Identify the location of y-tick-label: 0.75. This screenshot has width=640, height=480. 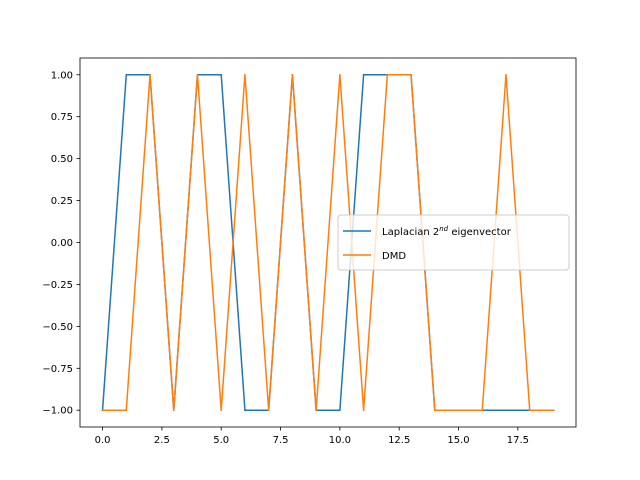
(62, 117).